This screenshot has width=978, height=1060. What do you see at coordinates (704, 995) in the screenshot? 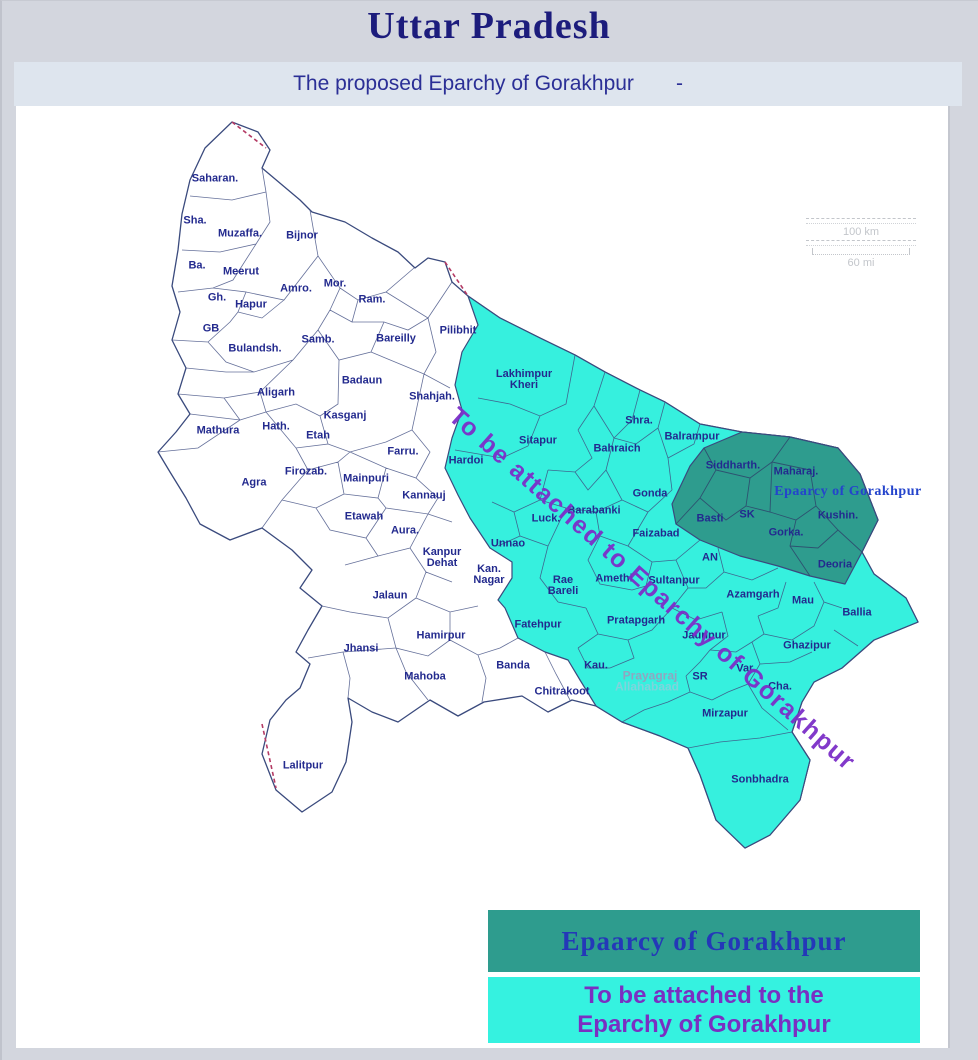
I see `legend-label-attached-line1: To be attached to the` at bounding box center [704, 995].